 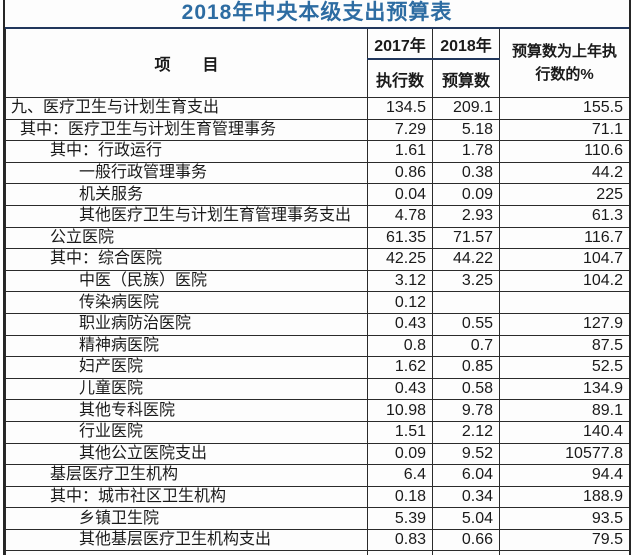 I want to click on item-cell: 一般行政管理事务, so click(x=186, y=173).